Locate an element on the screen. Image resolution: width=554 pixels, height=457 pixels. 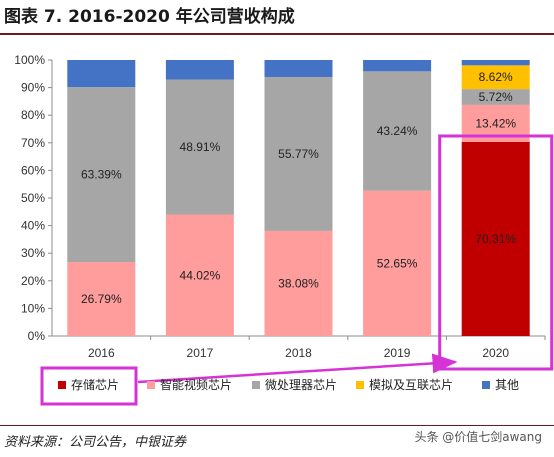
y-tick-label: 70% is located at coordinates (33, 143).